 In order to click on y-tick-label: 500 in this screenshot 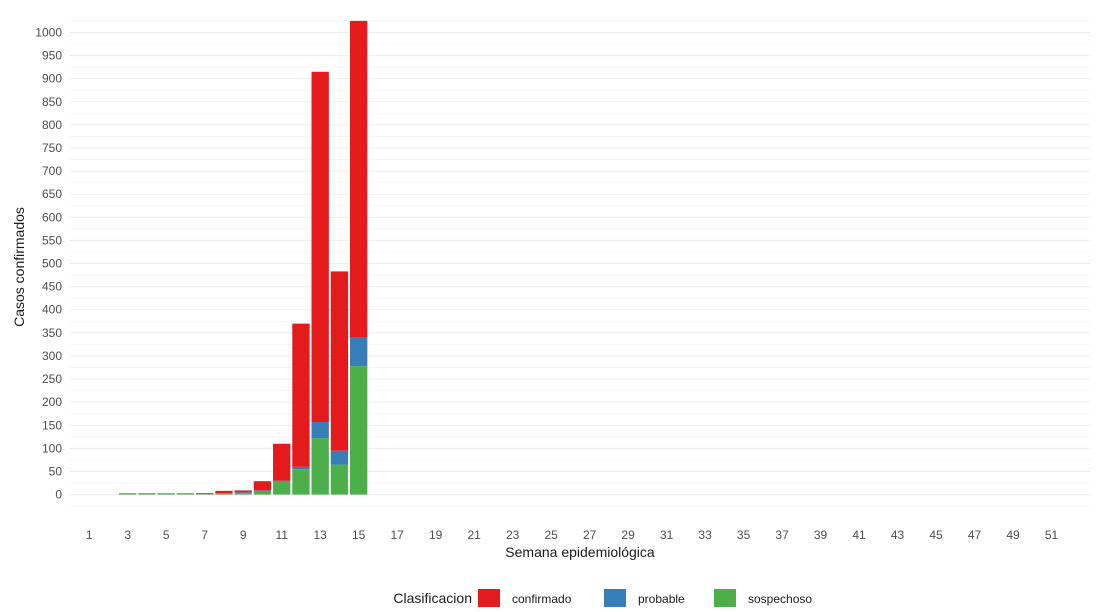, I will do `click(52, 264)`.